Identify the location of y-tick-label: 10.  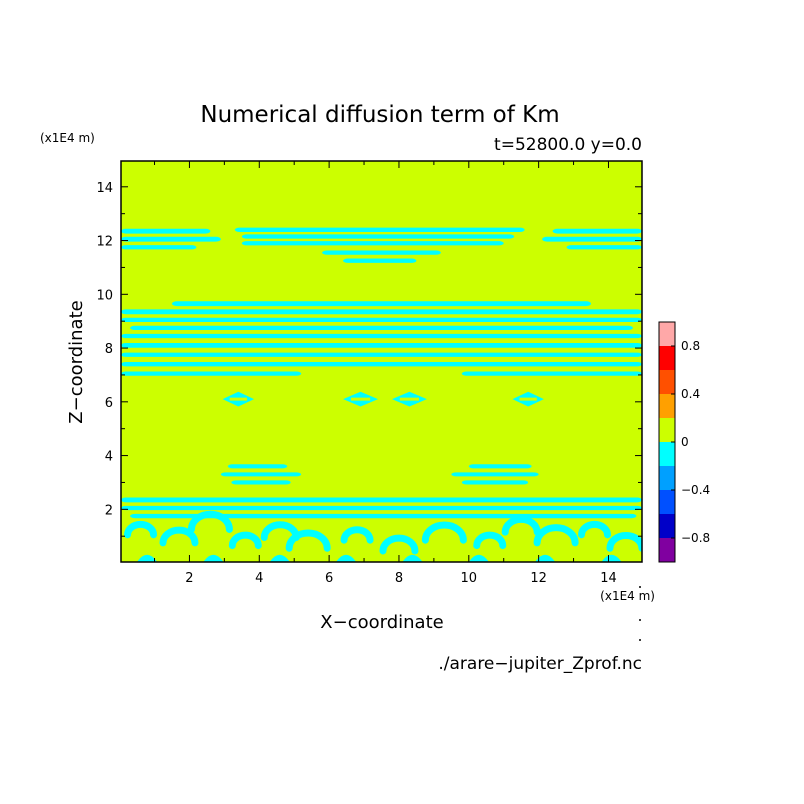
(104, 295).